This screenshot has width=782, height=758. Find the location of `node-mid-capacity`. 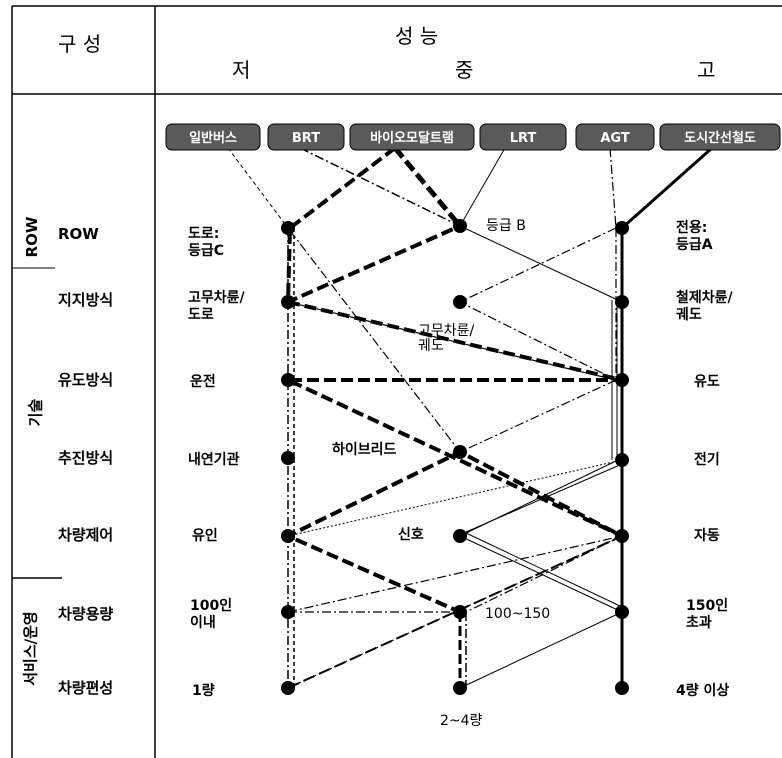

node-mid-capacity is located at coordinates (460, 612).